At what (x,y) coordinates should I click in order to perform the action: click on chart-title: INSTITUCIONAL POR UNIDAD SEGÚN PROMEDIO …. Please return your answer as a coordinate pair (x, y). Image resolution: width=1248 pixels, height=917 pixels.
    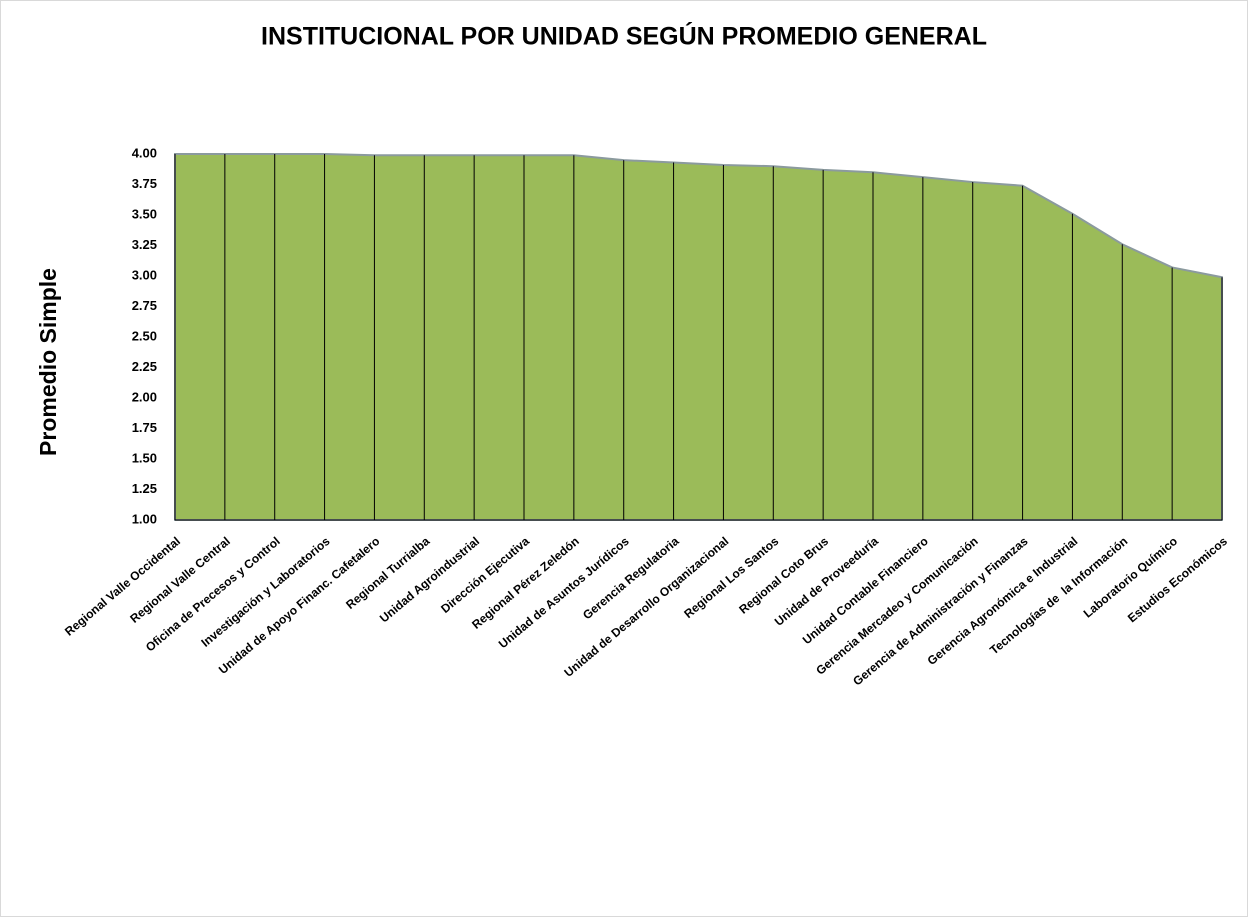
    Looking at the image, I should click on (624, 36).